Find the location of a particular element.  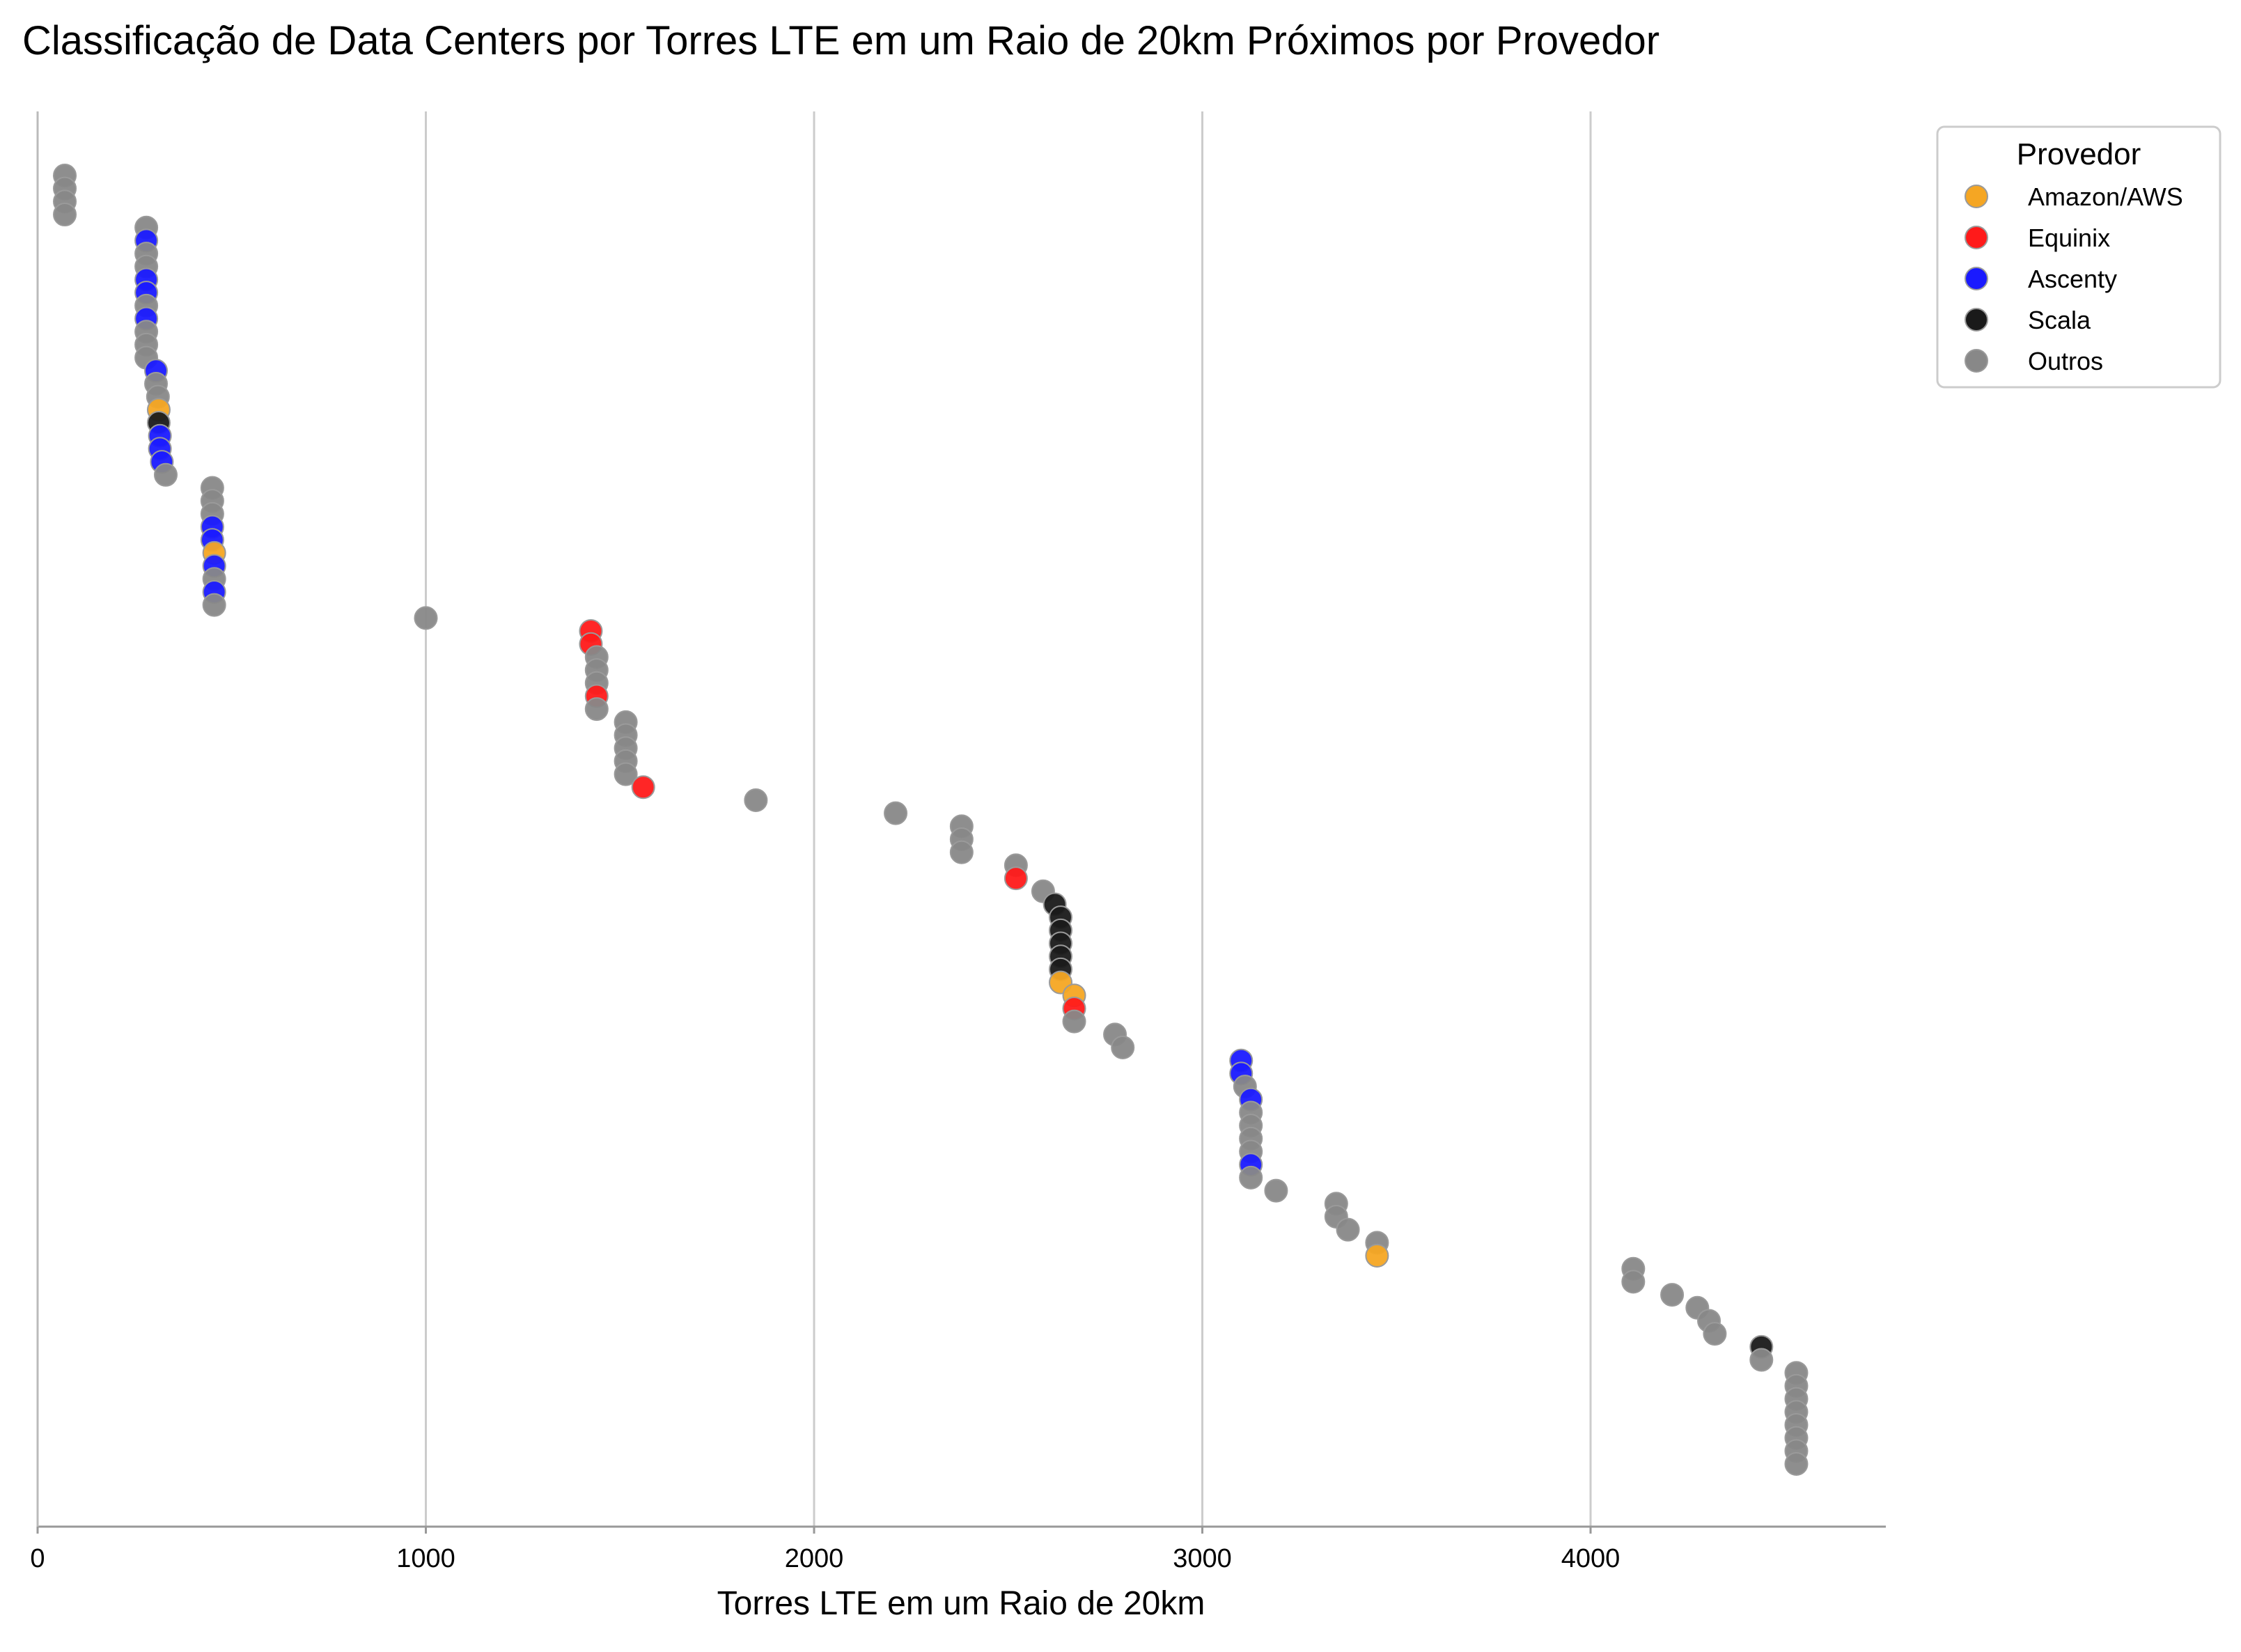

x-tick-label: 1000 is located at coordinates (425, 1559).